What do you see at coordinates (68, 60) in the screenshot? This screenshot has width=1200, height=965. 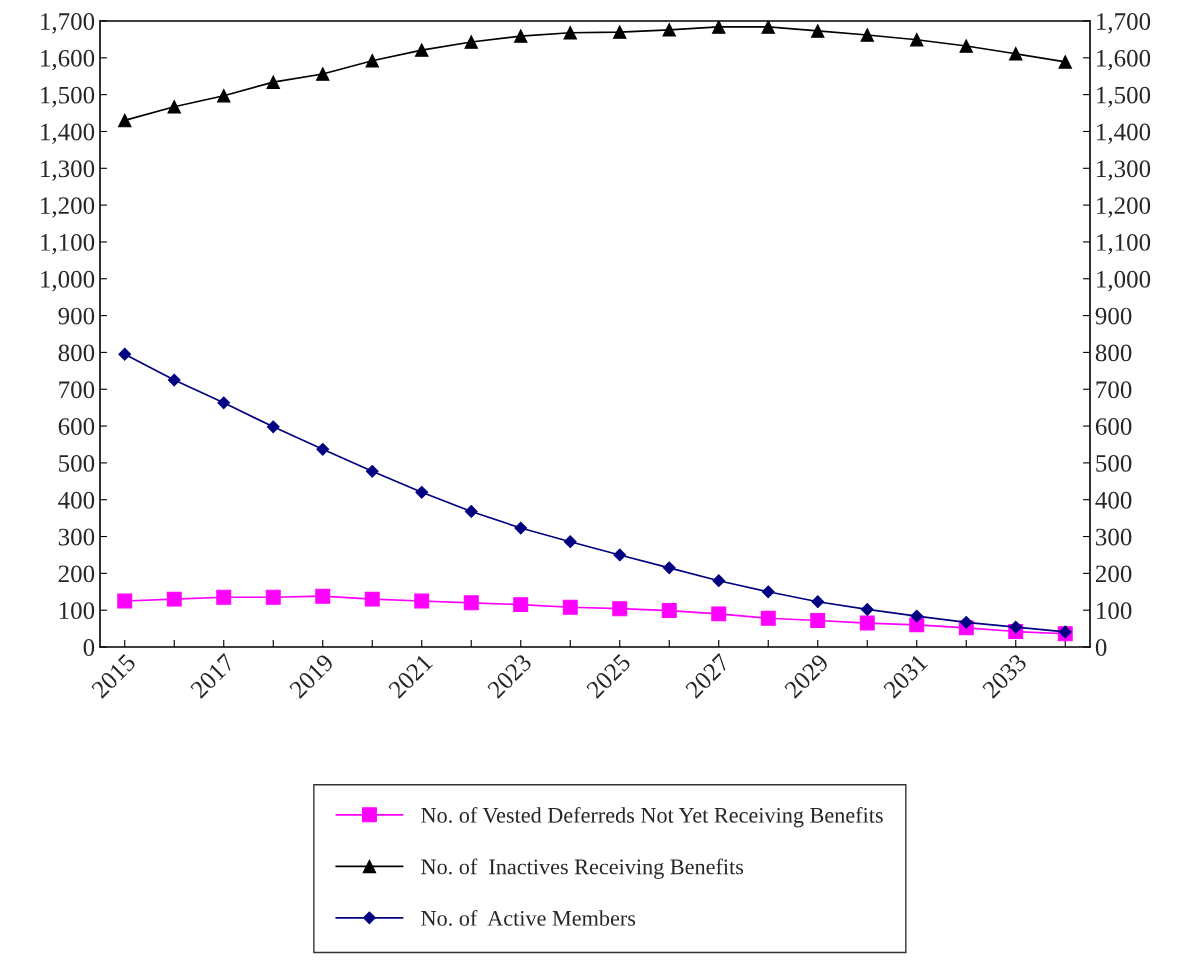 I see `y-tick-label: 1,600` at bounding box center [68, 60].